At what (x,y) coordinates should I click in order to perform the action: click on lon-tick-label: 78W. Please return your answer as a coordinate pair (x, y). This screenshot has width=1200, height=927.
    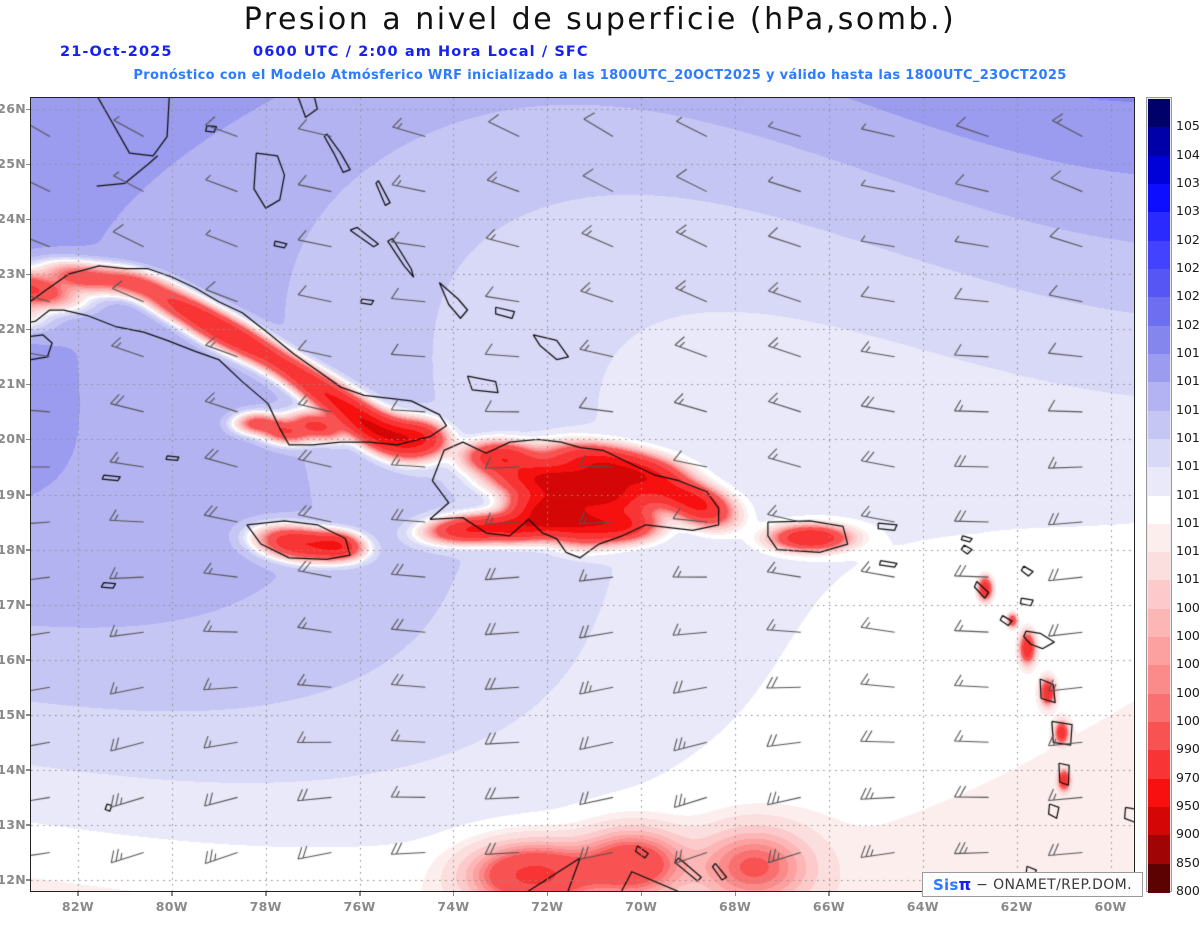
    Looking at the image, I should click on (265, 906).